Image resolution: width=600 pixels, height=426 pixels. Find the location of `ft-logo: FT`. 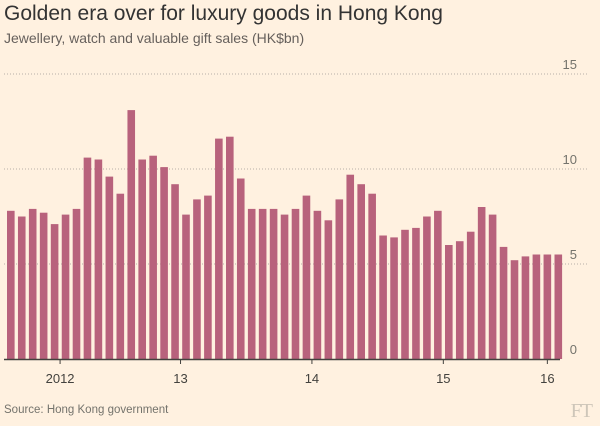

ft-logo: FT is located at coordinates (581, 411).